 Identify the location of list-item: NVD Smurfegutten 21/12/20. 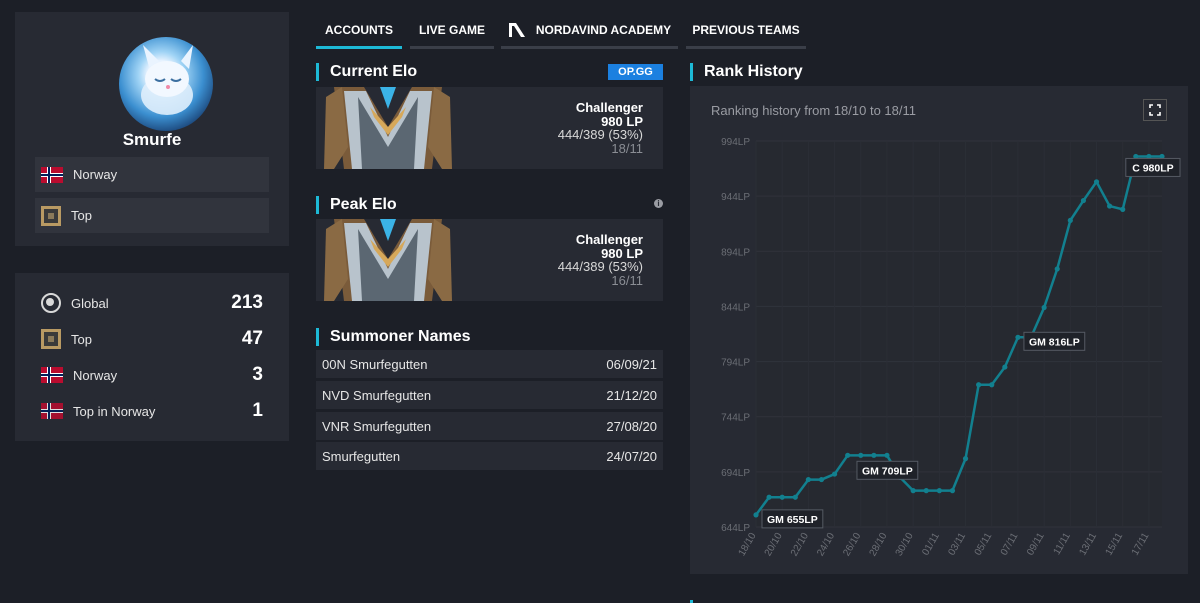
(489, 395).